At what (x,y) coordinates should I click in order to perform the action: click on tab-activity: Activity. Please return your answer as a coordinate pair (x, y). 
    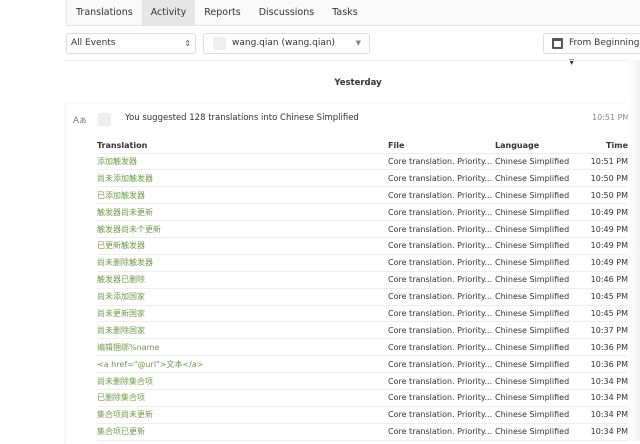
    Looking at the image, I should click on (168, 12).